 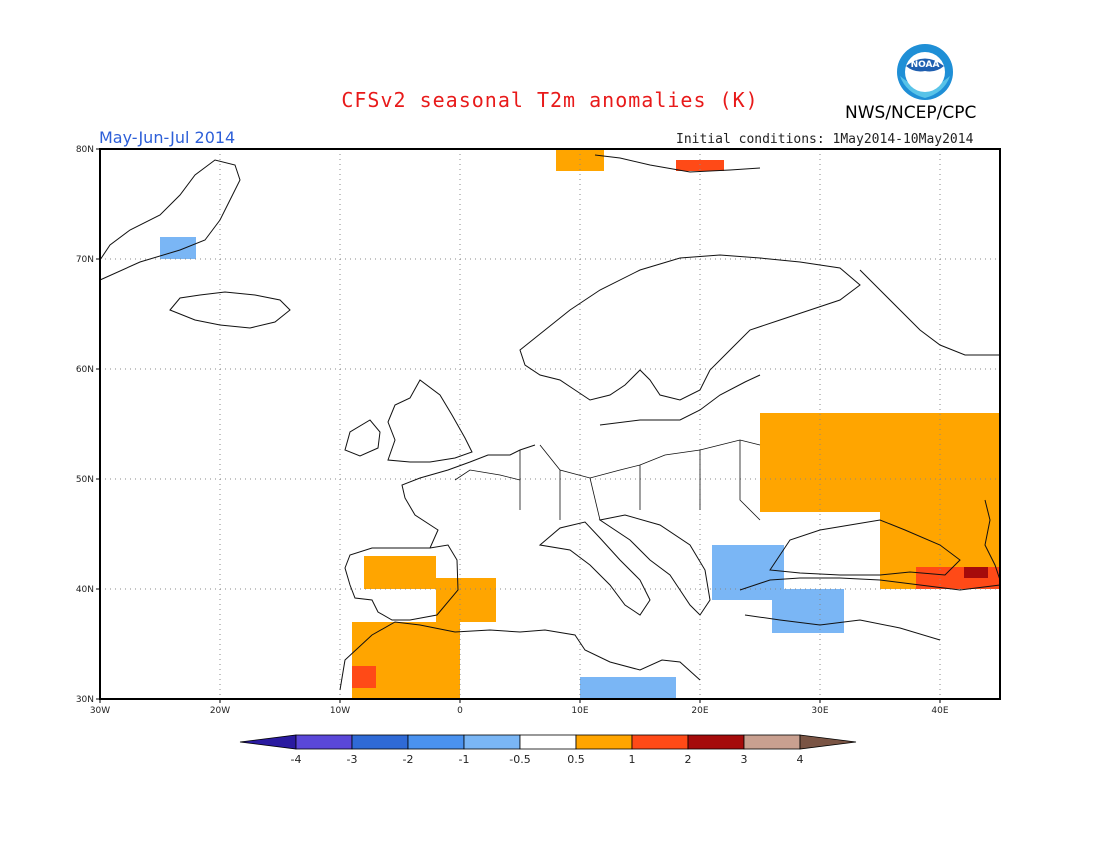 What do you see at coordinates (340, 711) in the screenshot?
I see `x-tick-label: 10W` at bounding box center [340, 711].